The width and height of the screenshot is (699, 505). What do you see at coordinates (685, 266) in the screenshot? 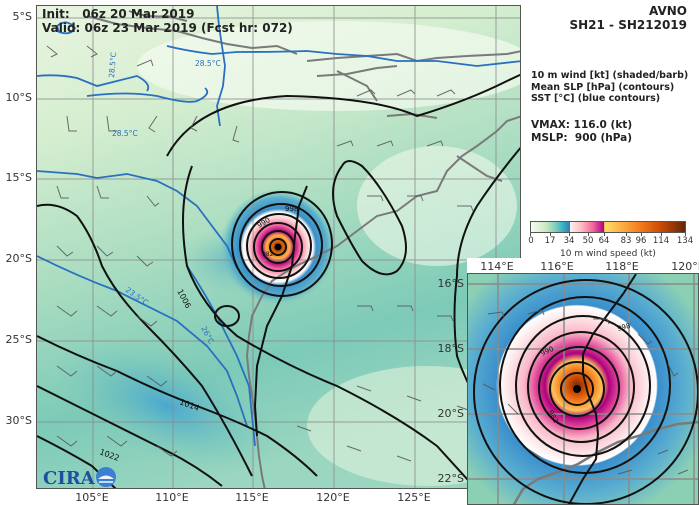
I see `inset-lon-label-120e: 120°E` at bounding box center [685, 266].